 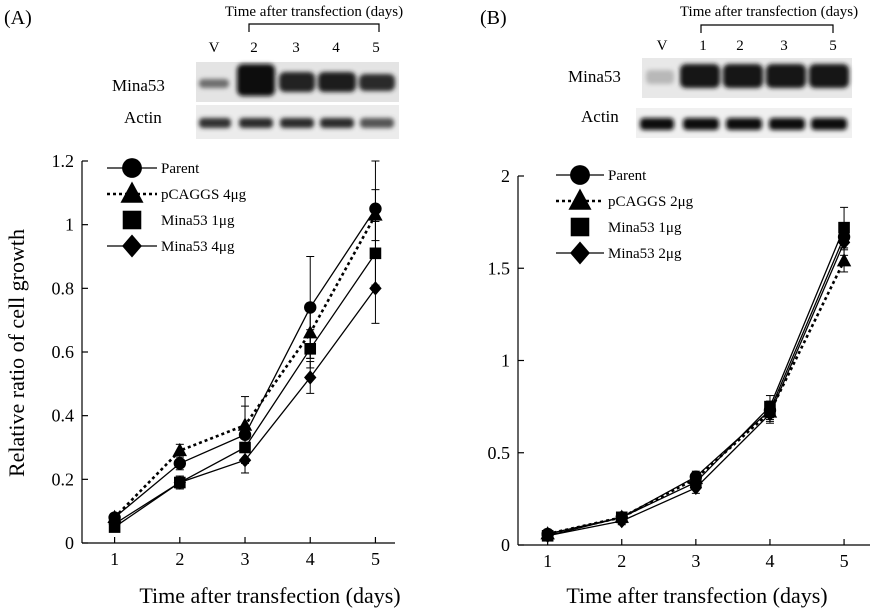 What do you see at coordinates (16, 353) in the screenshot?
I see `panel-a-y-axis-label: Relative ratio of cell growth` at bounding box center [16, 353].